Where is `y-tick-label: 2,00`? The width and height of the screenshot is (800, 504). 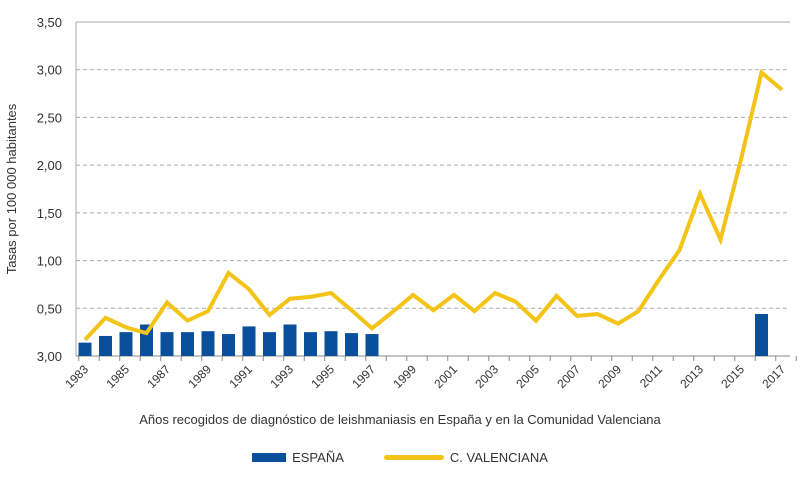
y-tick-label: 2,00 is located at coordinates (49, 165).